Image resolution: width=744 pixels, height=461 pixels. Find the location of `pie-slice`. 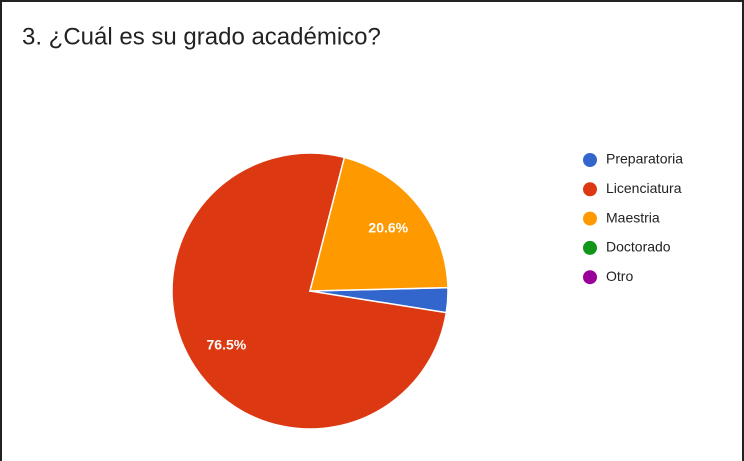

pie-slice is located at coordinates (379, 224).